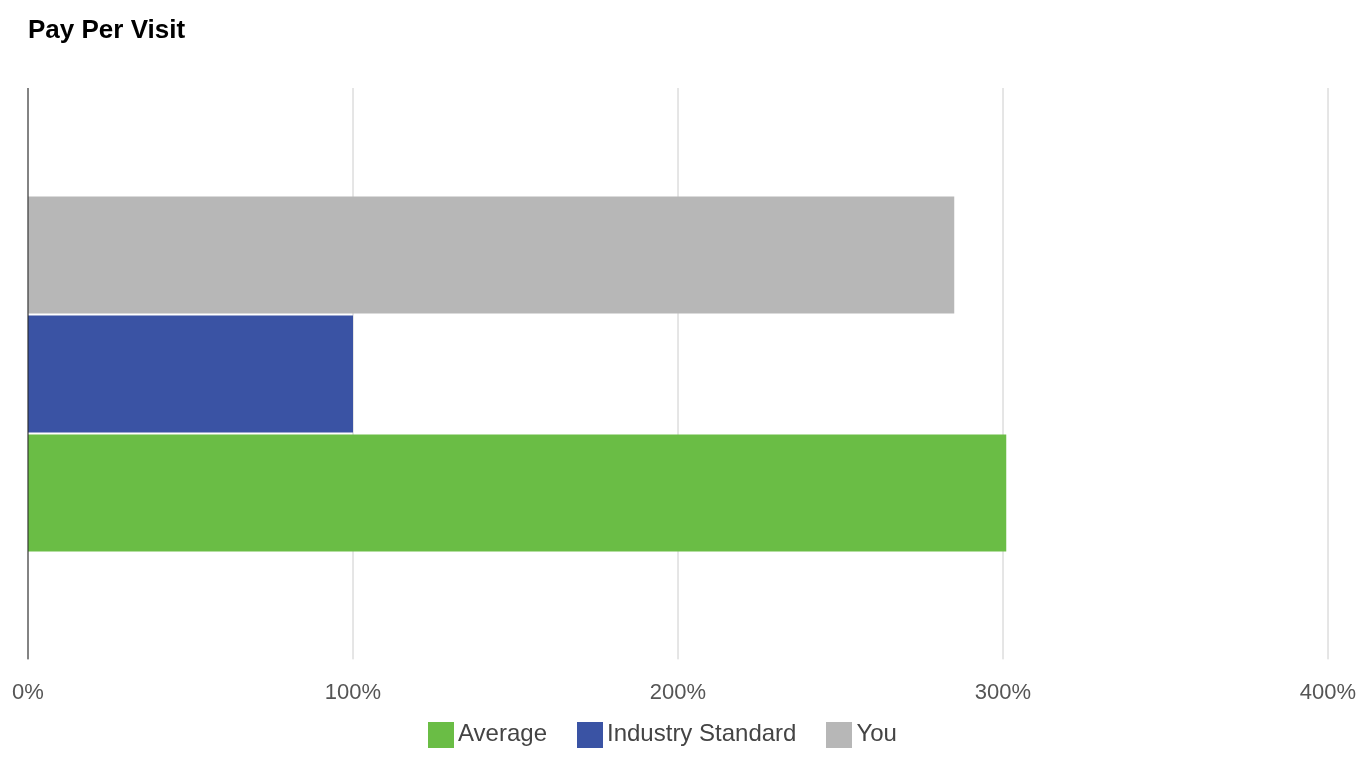 The height and width of the screenshot is (760, 1370). Describe the element at coordinates (876, 733) in the screenshot. I see `legend-label: You` at that location.